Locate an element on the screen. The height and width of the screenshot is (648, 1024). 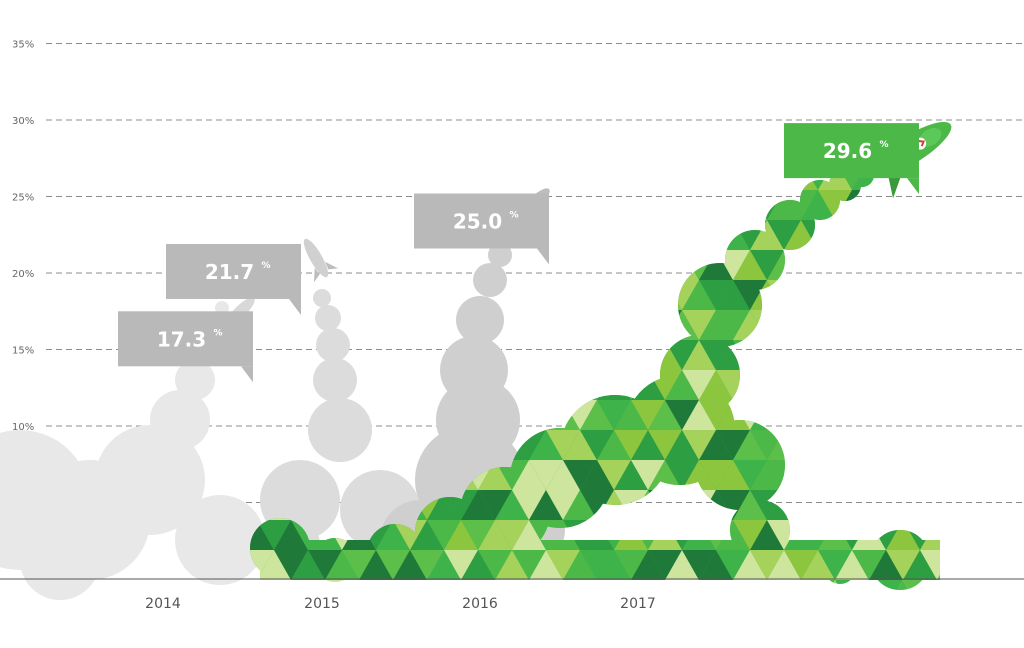
y-tick-label: 30% is located at coordinates (23, 121).